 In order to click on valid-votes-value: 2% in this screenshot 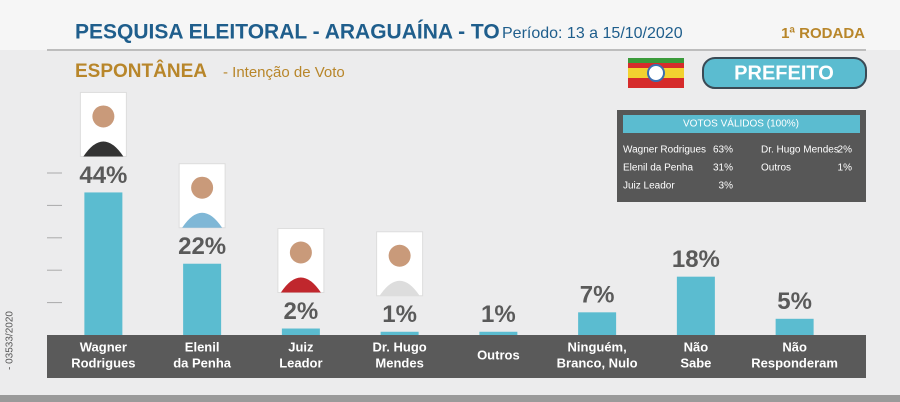, I will do `click(845, 150)`.